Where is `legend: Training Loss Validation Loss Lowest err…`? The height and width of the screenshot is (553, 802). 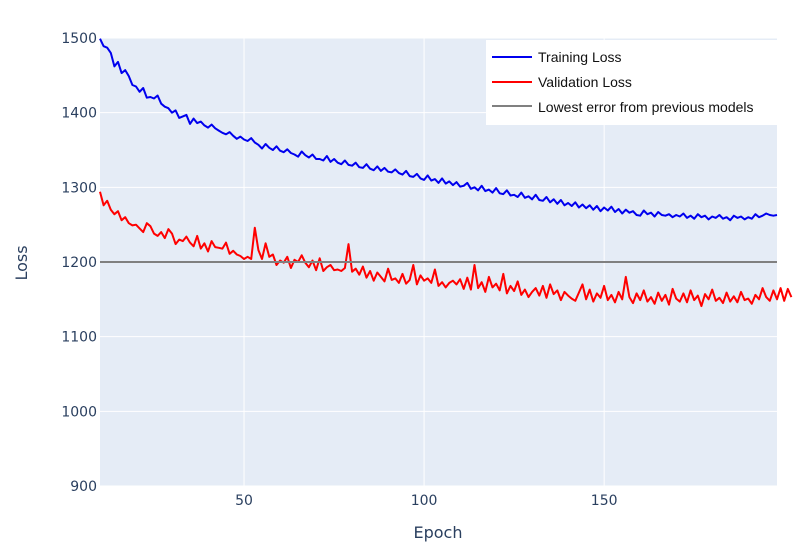
legend: Training Loss Validation Loss Lowest err… is located at coordinates (631, 82).